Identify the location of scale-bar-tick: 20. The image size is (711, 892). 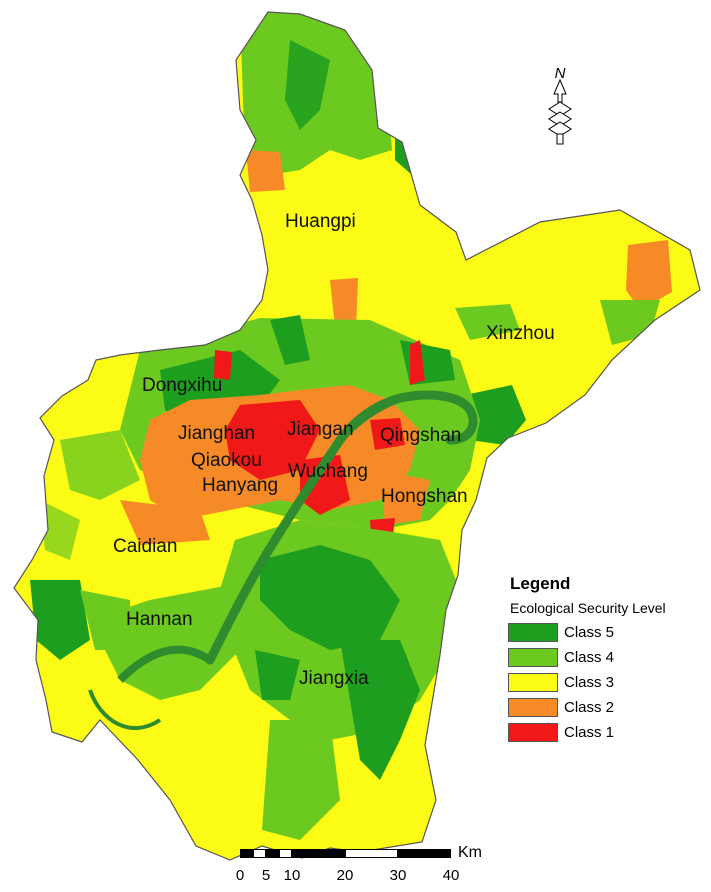
(345, 875).